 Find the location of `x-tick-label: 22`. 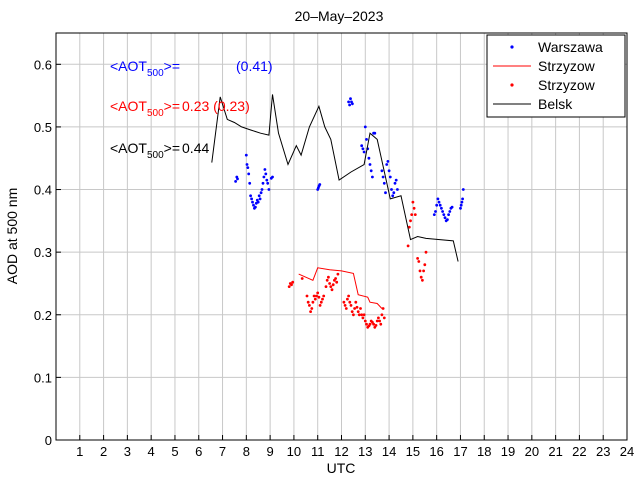

x-tick-label: 22 is located at coordinates (579, 451).